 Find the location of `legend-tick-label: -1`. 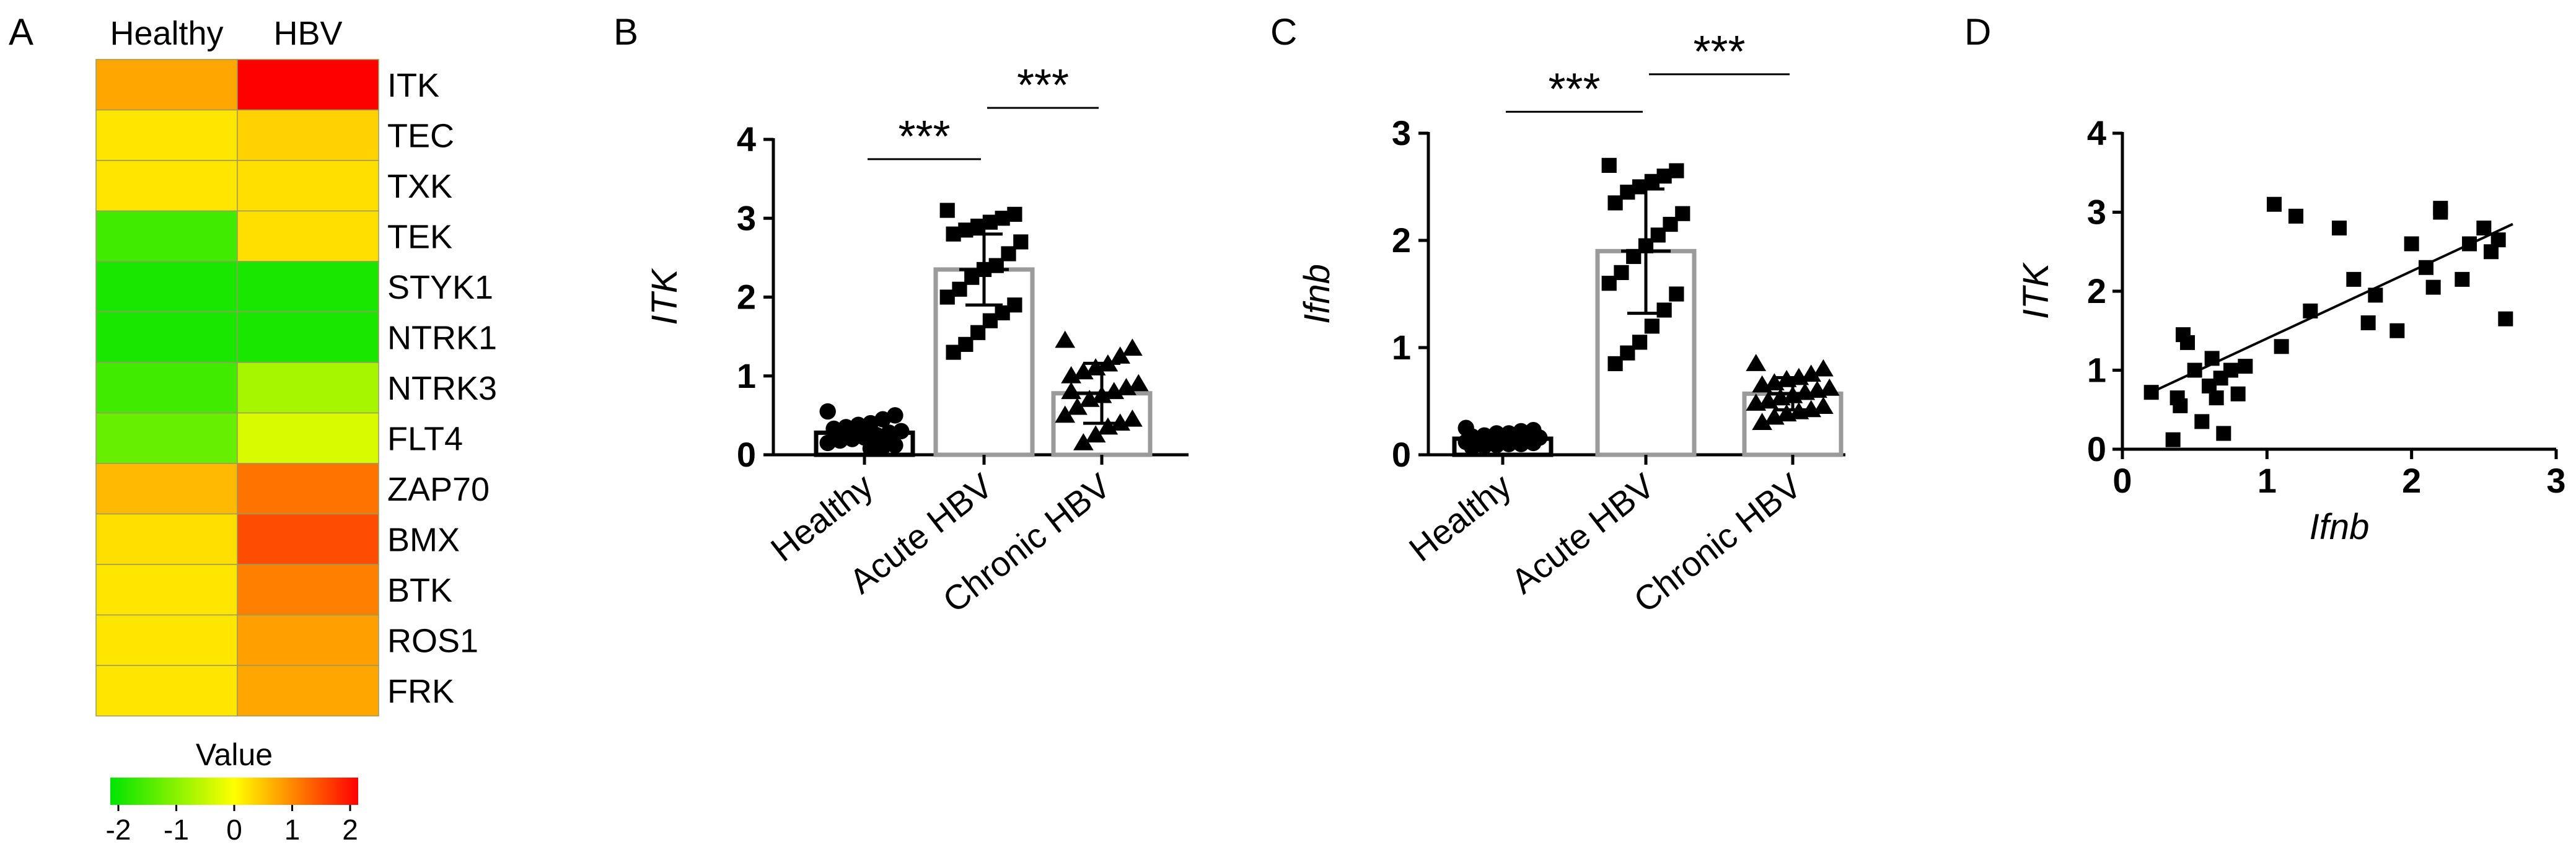

legend-tick-label: -1 is located at coordinates (177, 830).